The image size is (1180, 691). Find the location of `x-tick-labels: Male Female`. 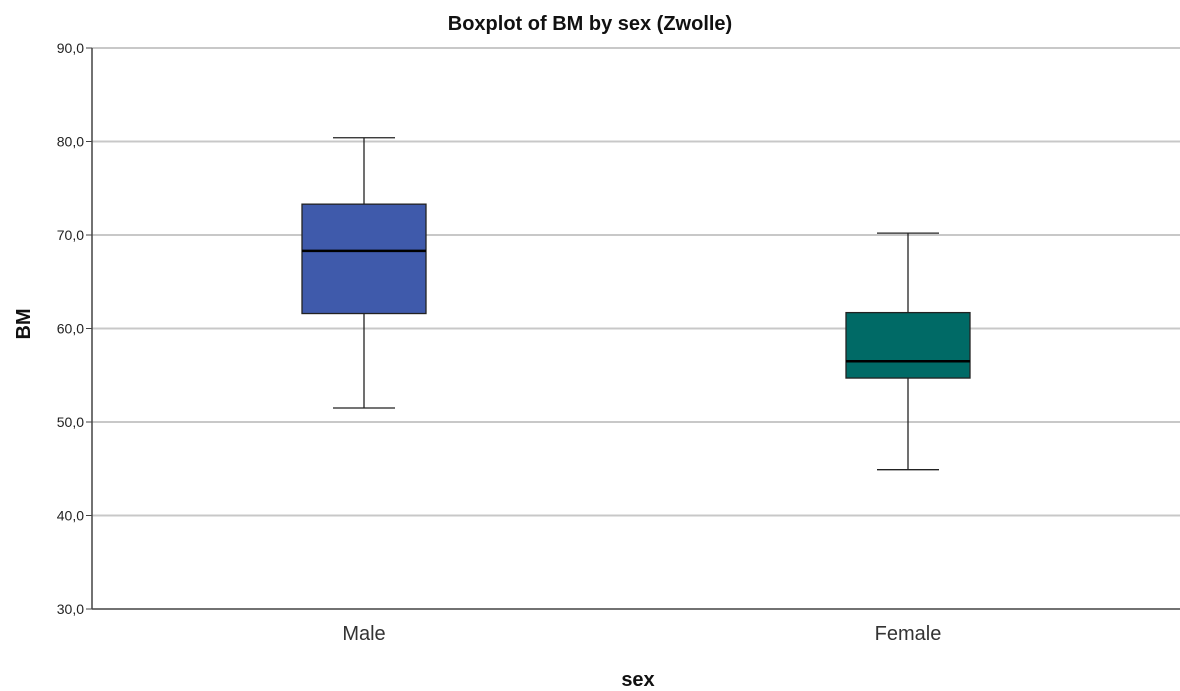

x-tick-labels: Male Female is located at coordinates (641, 634).